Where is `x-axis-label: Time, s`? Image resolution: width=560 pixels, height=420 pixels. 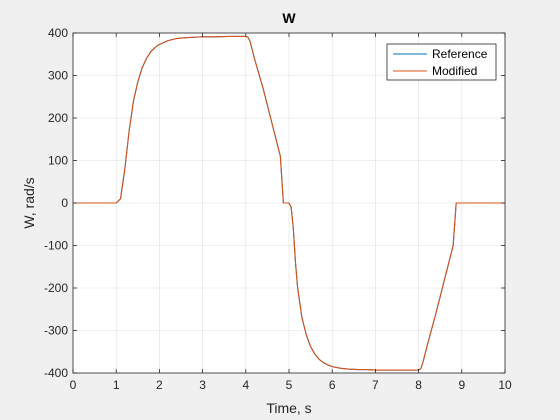 x-axis-label: Time, s is located at coordinates (288, 408).